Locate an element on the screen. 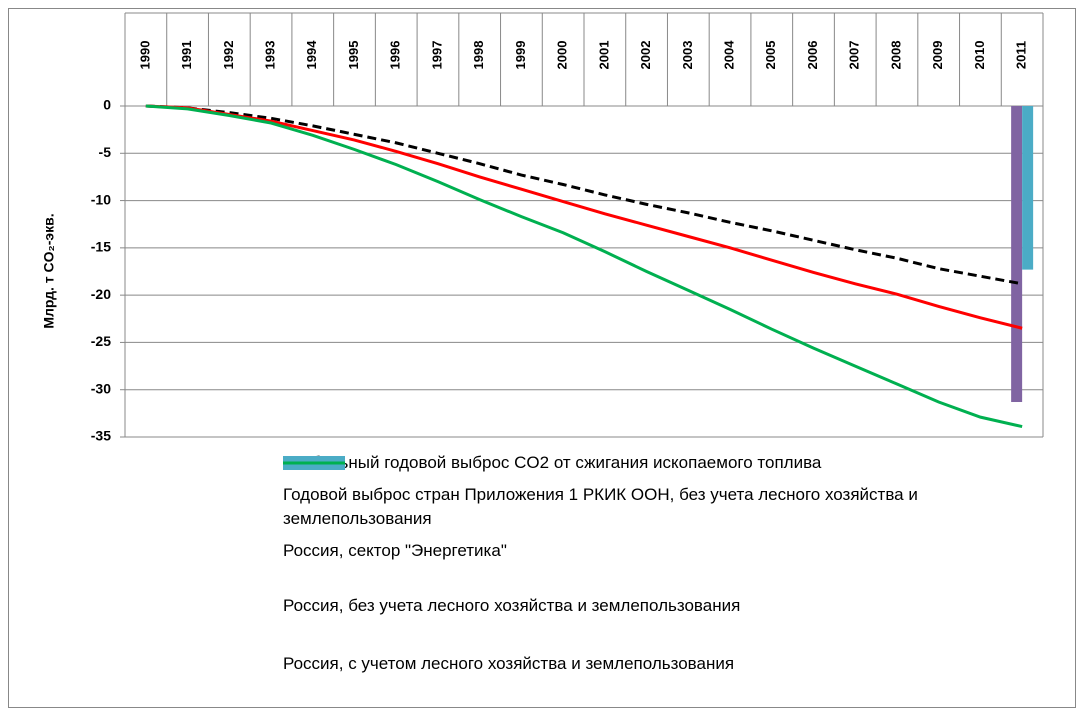  x-tick-label: 1995 is located at coordinates (353, 55).